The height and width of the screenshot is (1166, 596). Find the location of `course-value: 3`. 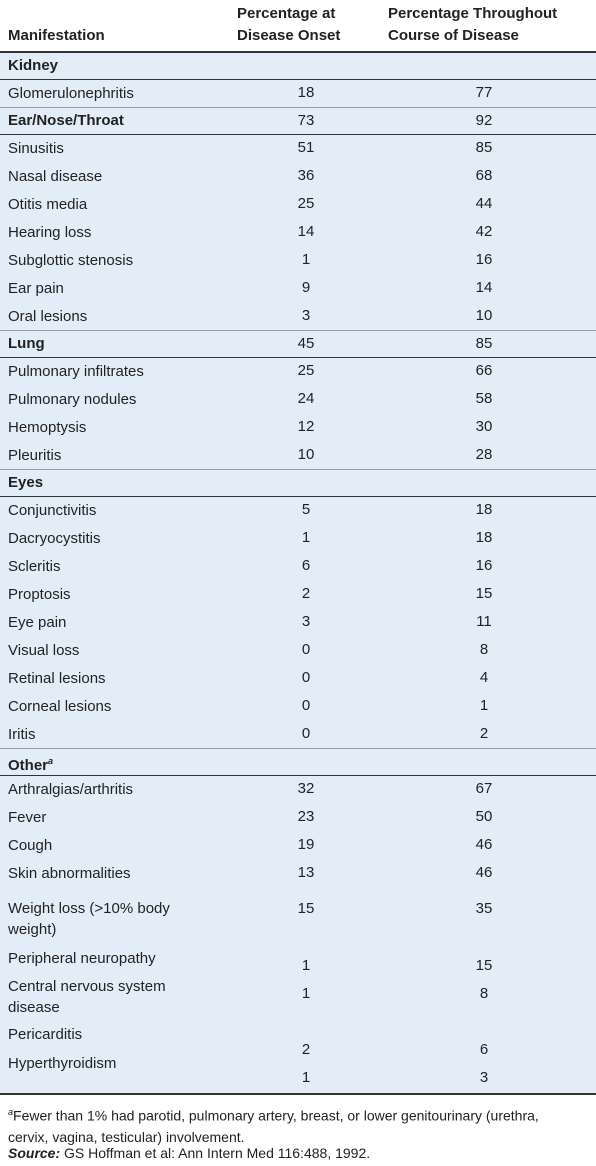

course-value: 3 is located at coordinates (484, 1077).